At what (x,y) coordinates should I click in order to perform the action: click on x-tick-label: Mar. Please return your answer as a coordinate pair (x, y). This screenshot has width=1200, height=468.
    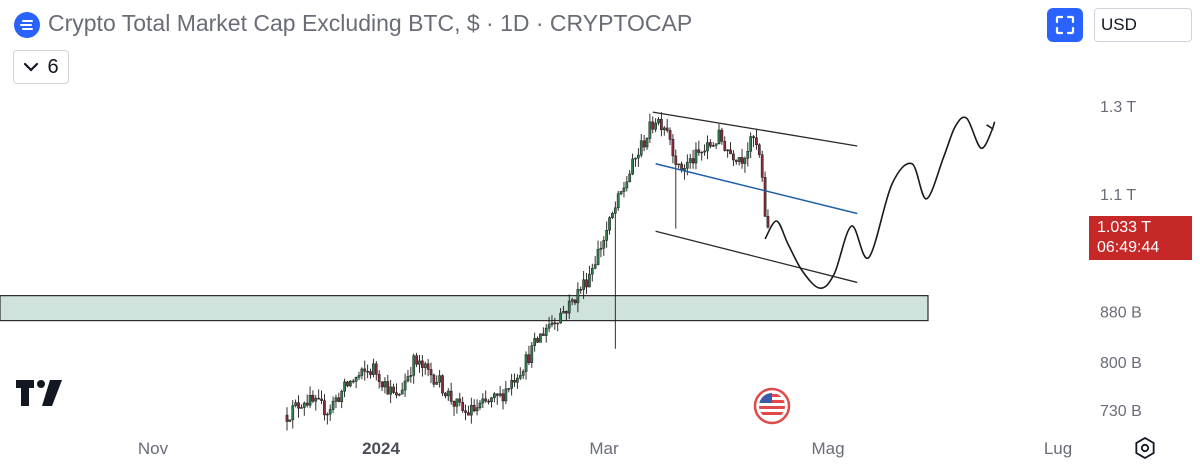
    Looking at the image, I should click on (604, 448).